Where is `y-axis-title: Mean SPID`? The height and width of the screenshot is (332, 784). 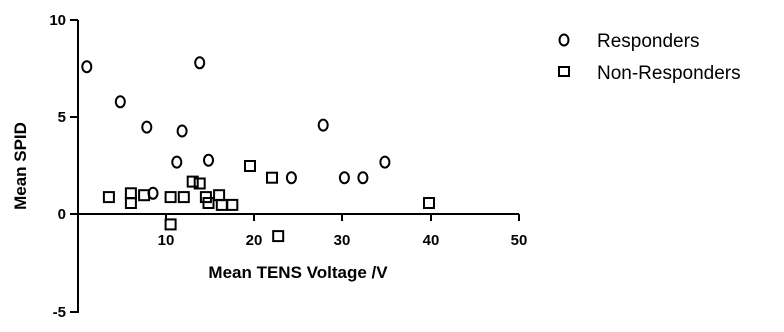 y-axis-title: Mean SPID is located at coordinates (20, 166).